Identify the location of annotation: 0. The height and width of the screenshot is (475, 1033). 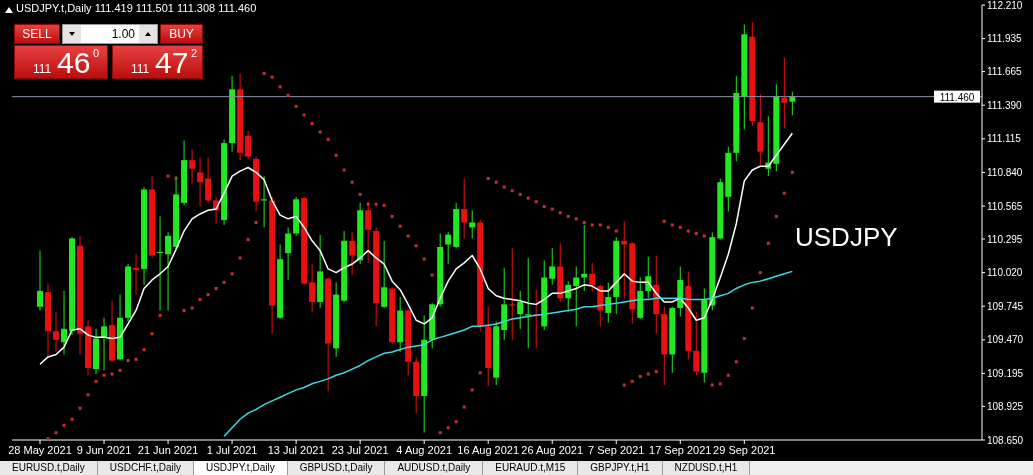
(96, 53).